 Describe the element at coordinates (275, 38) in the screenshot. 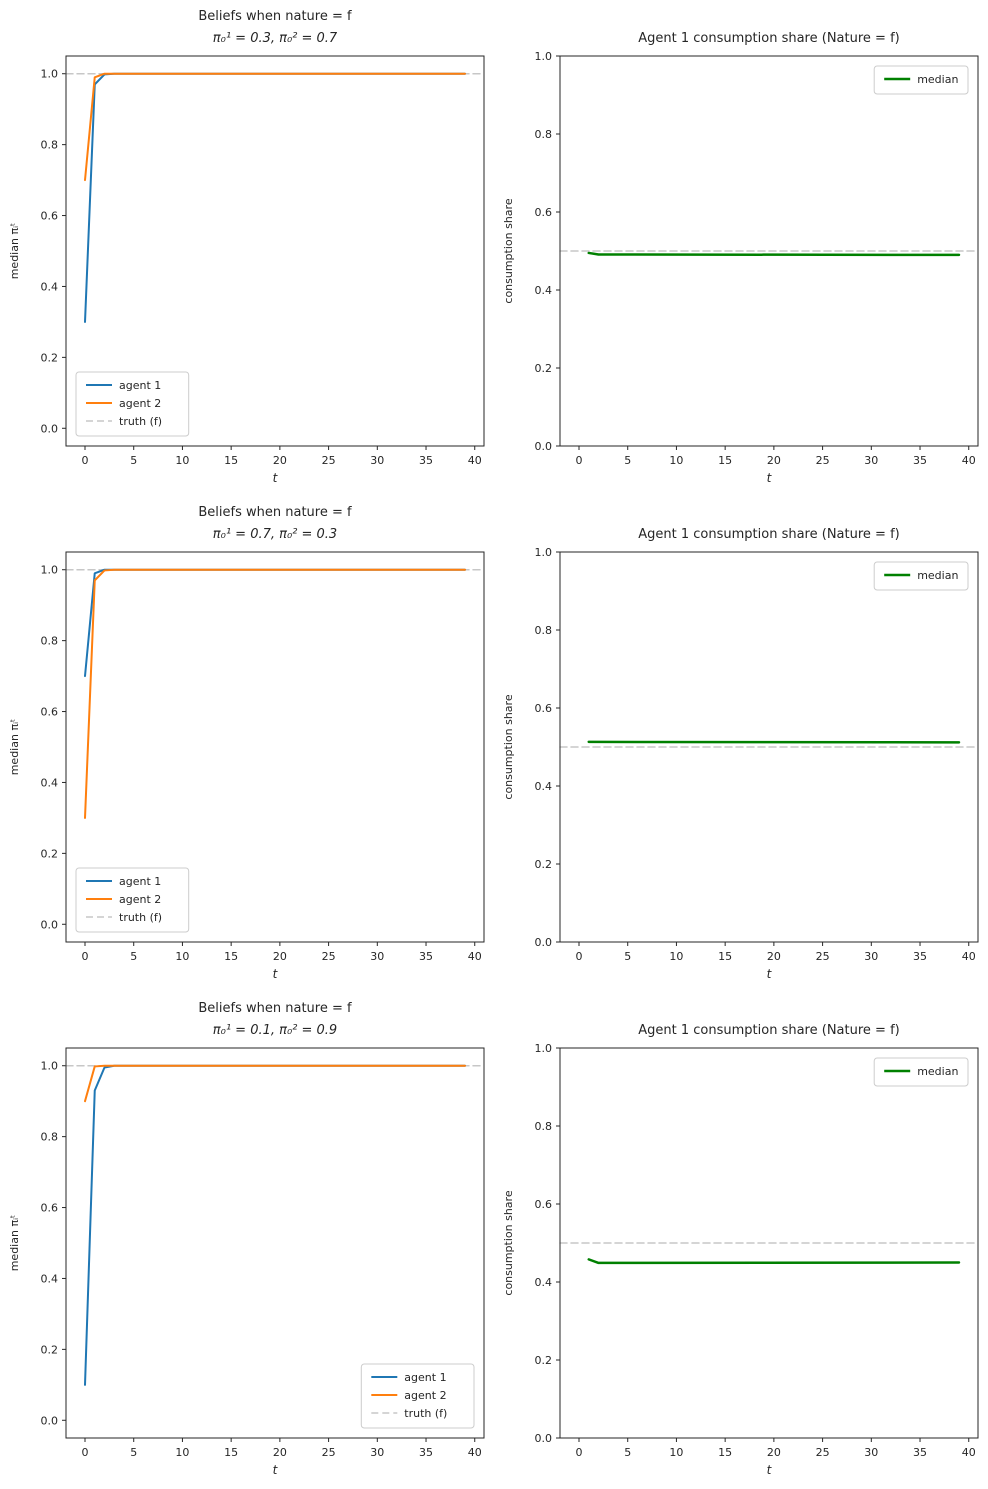

I see `chart-subtitle: π₀¹ = 0.3, π₀² = 0.7` at that location.